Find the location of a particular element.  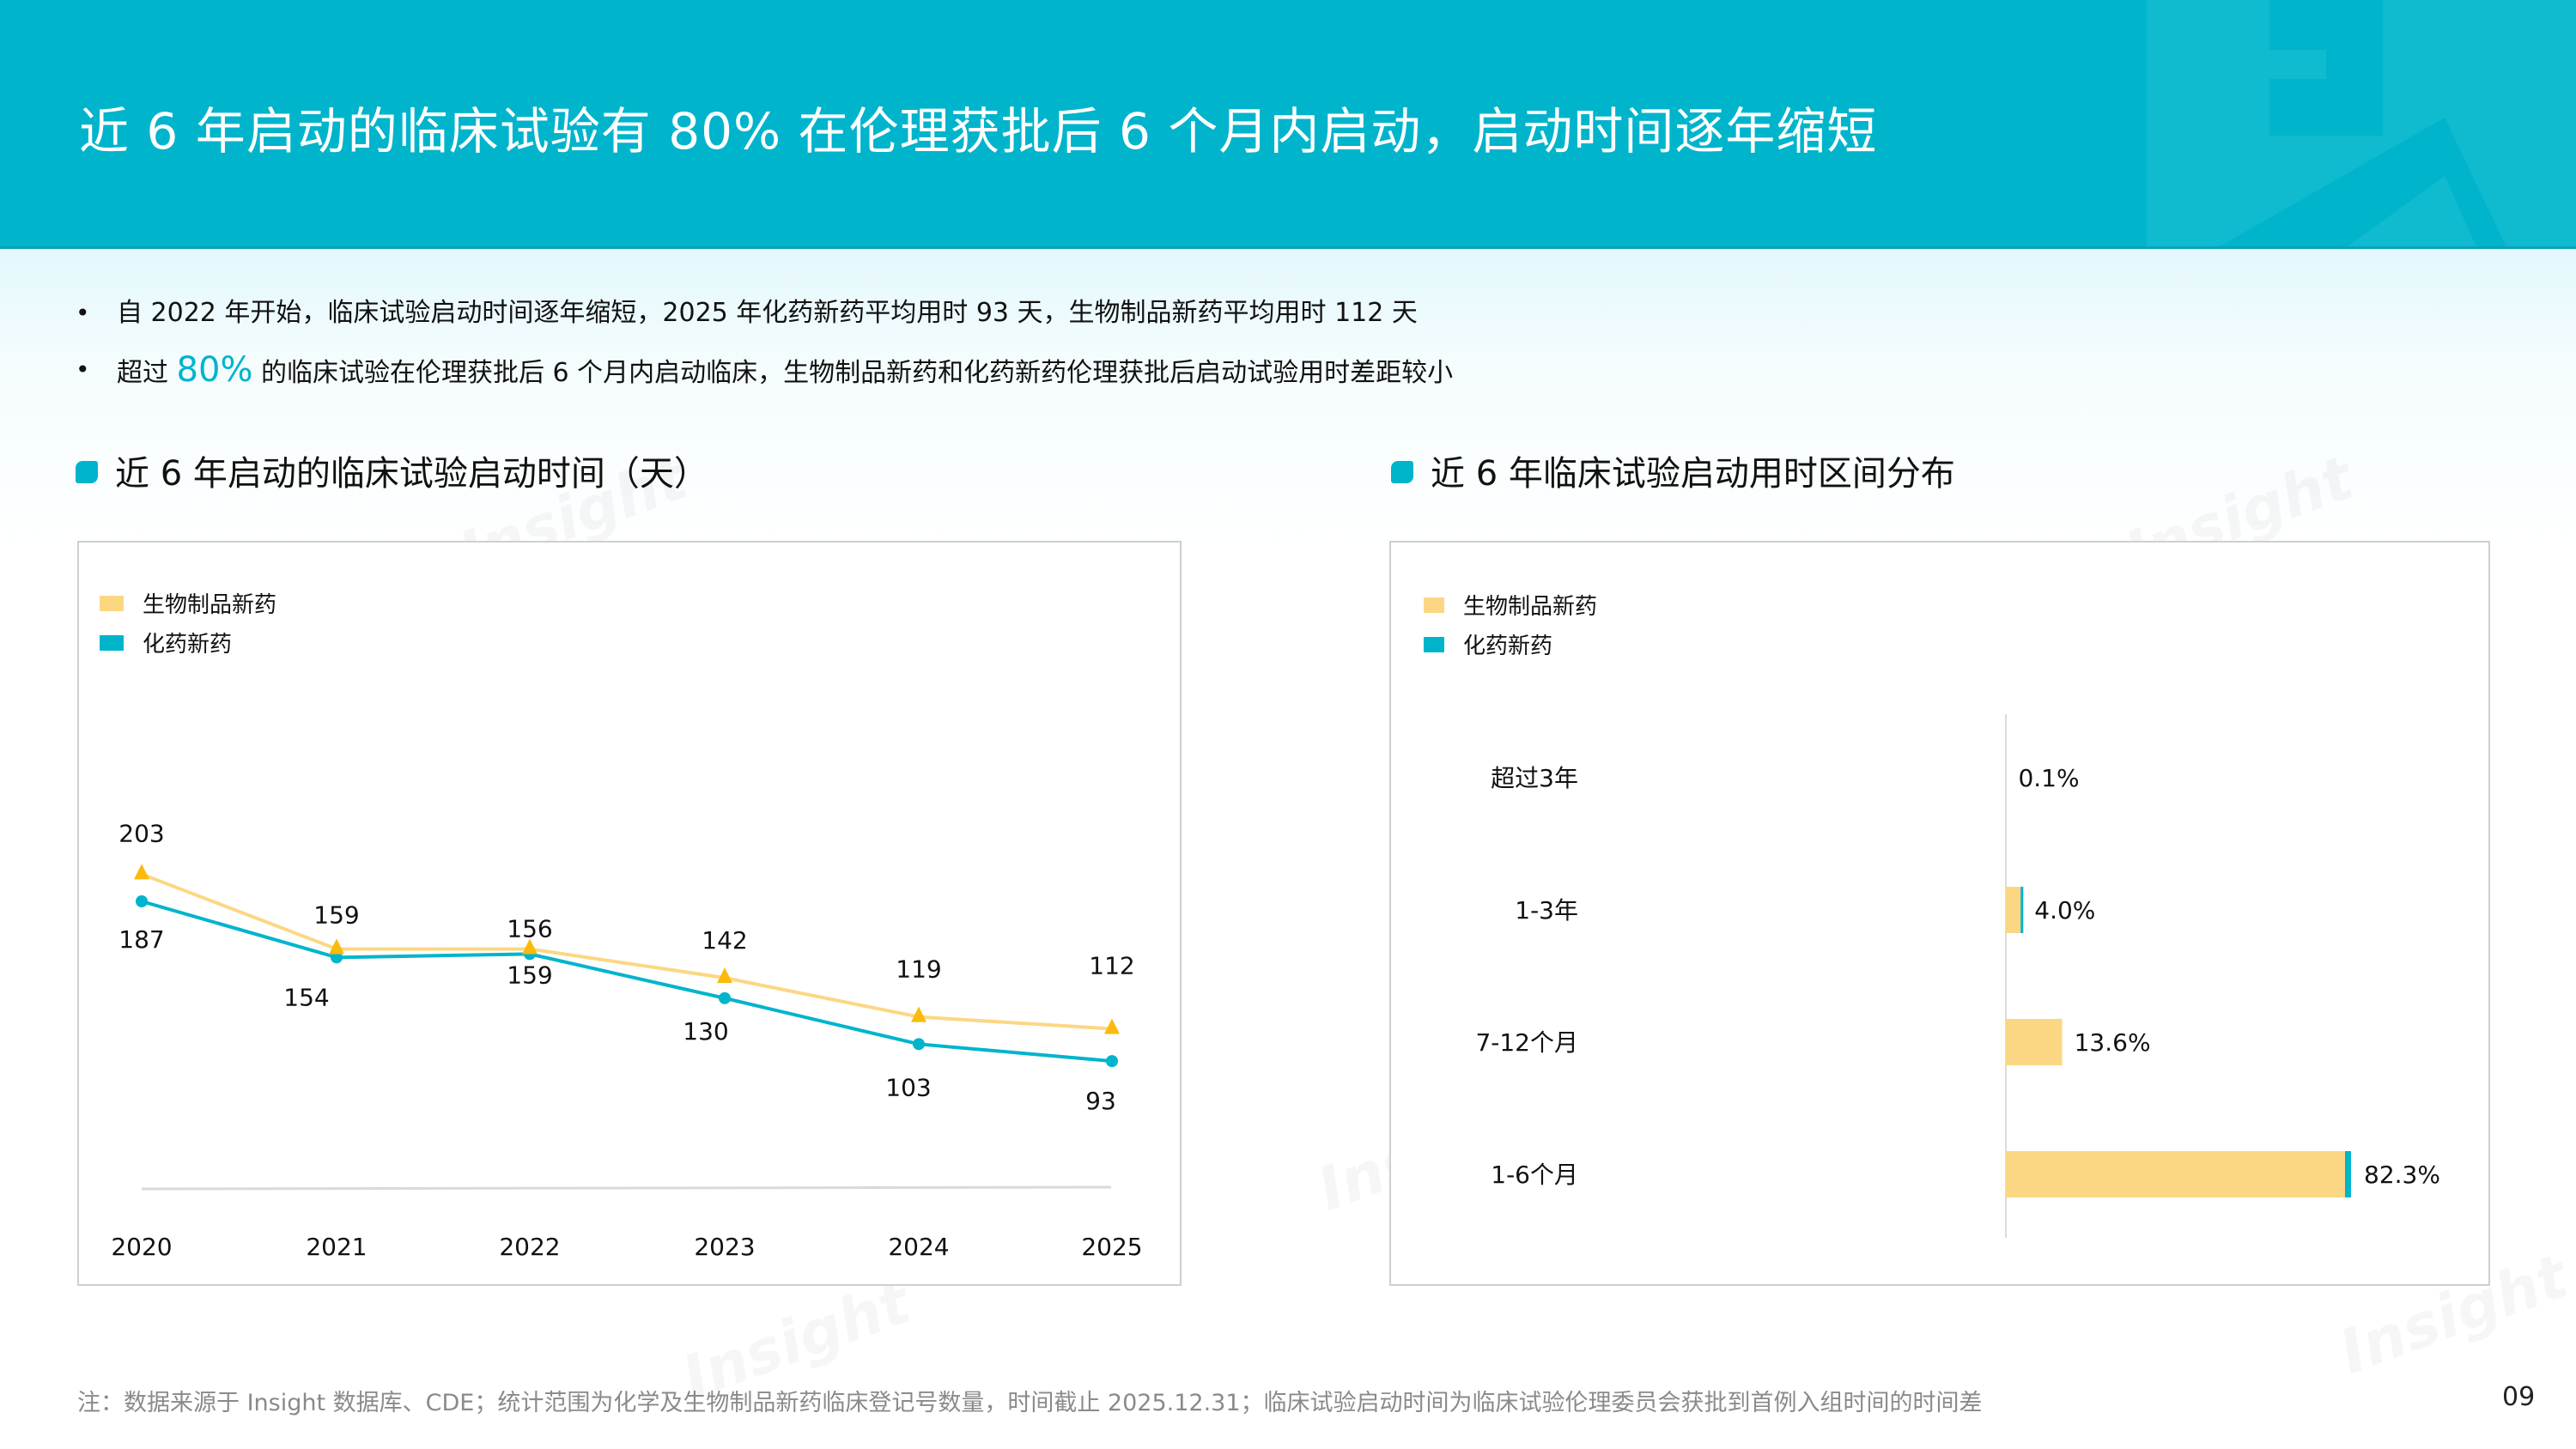

data-label-bio: 112 is located at coordinates (1111, 966).